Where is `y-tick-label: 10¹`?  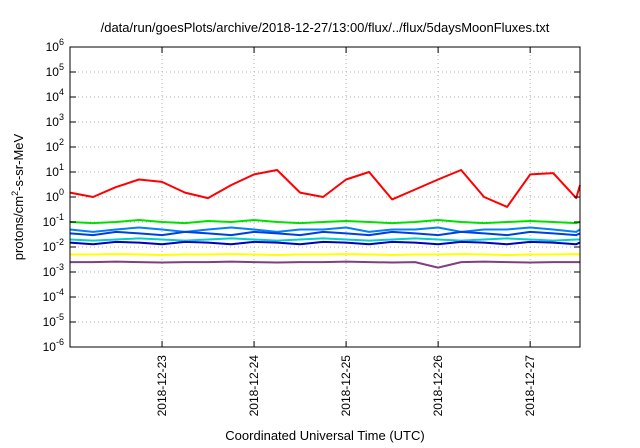 y-tick-label: 10¹ is located at coordinates (55, 170).